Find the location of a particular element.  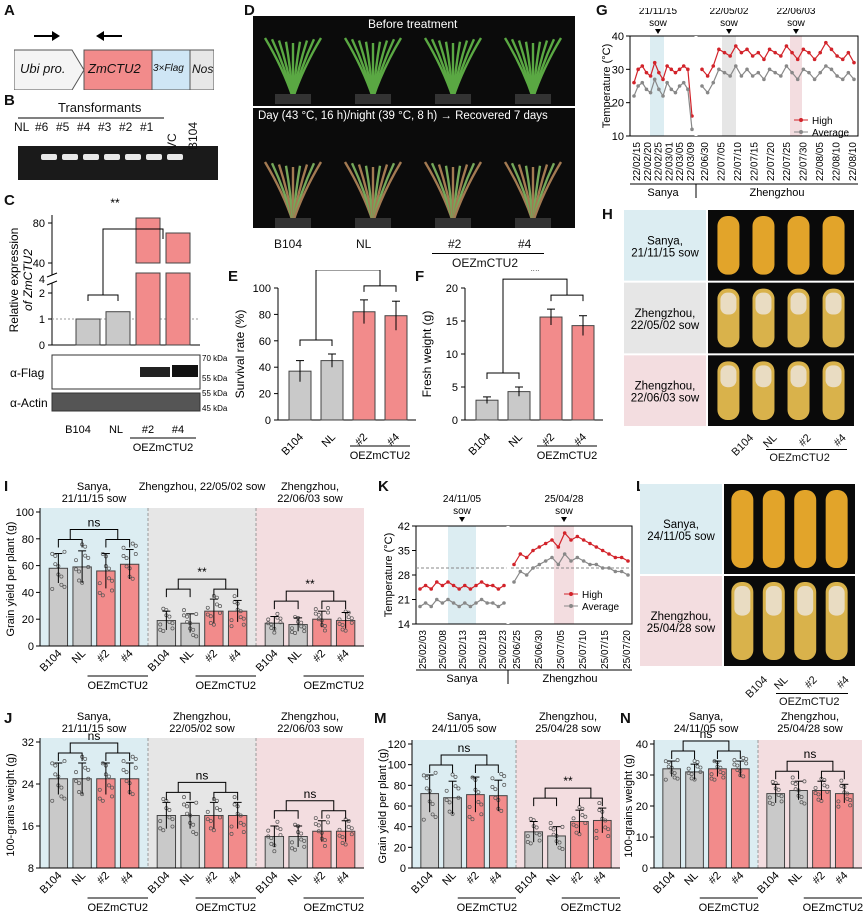

panel-label-c: C is located at coordinates (9, 200).